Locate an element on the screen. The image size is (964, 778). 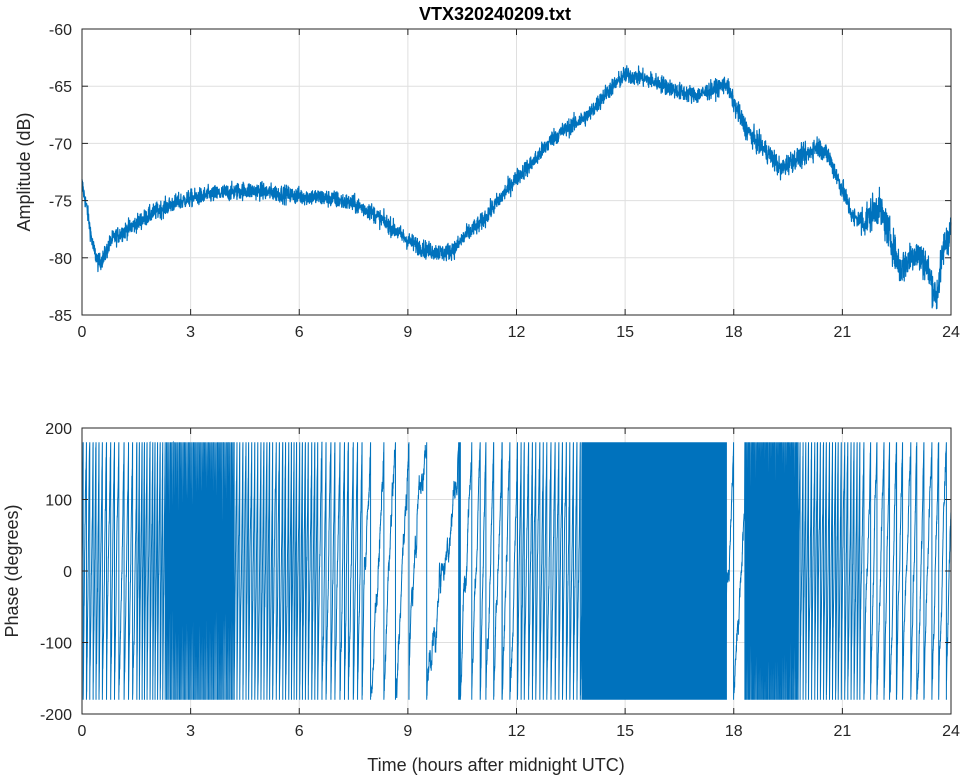
phase-x-tick-label: 15 is located at coordinates (625, 731).